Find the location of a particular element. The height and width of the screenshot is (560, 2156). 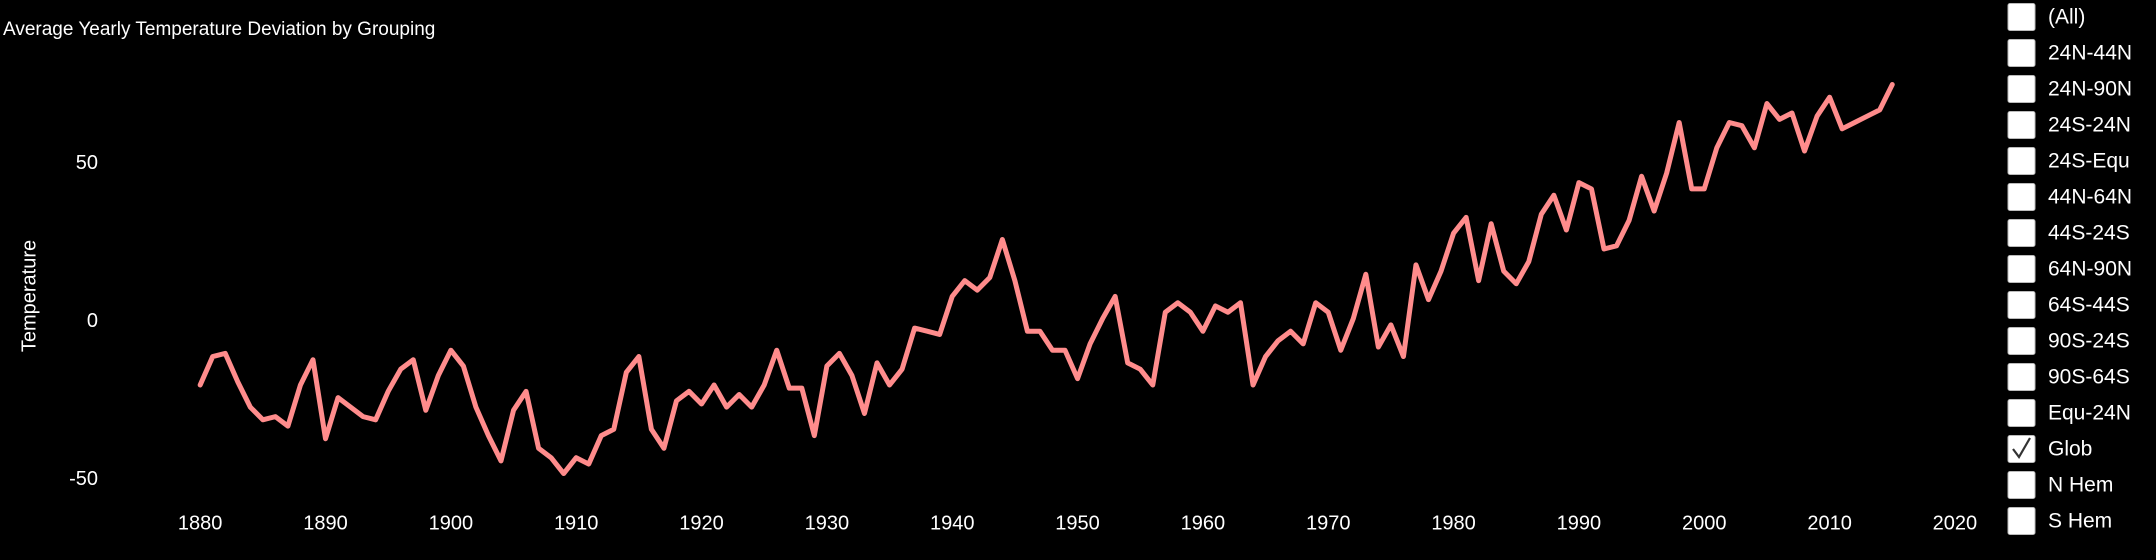

checklist-item: 24S-24N is located at coordinates (2069, 125).